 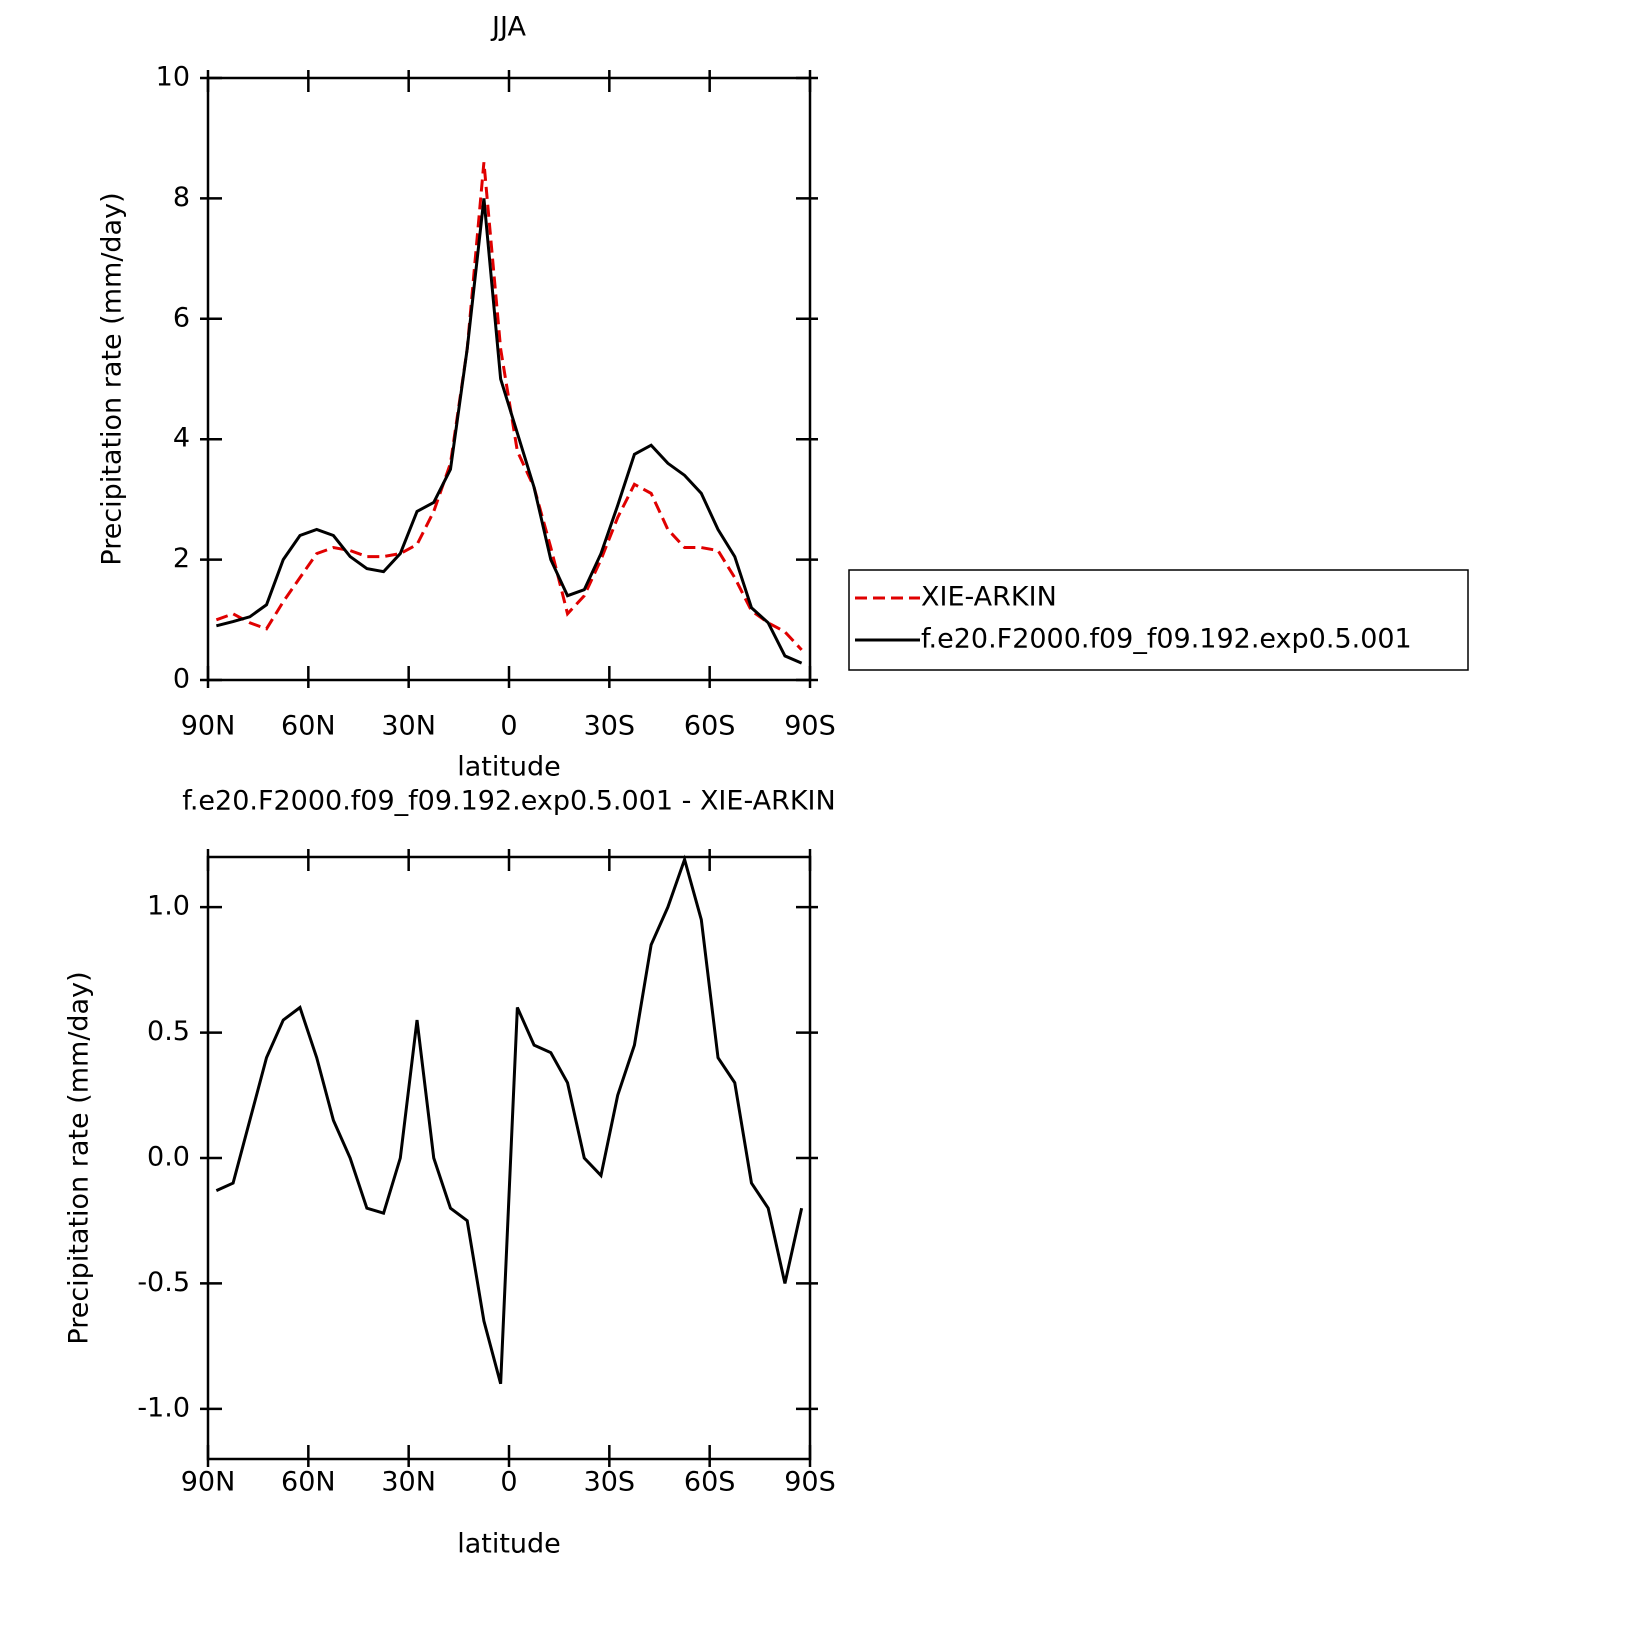 What do you see at coordinates (168, 1157) in the screenshot?
I see `y-tick-label: 0.0` at bounding box center [168, 1157].